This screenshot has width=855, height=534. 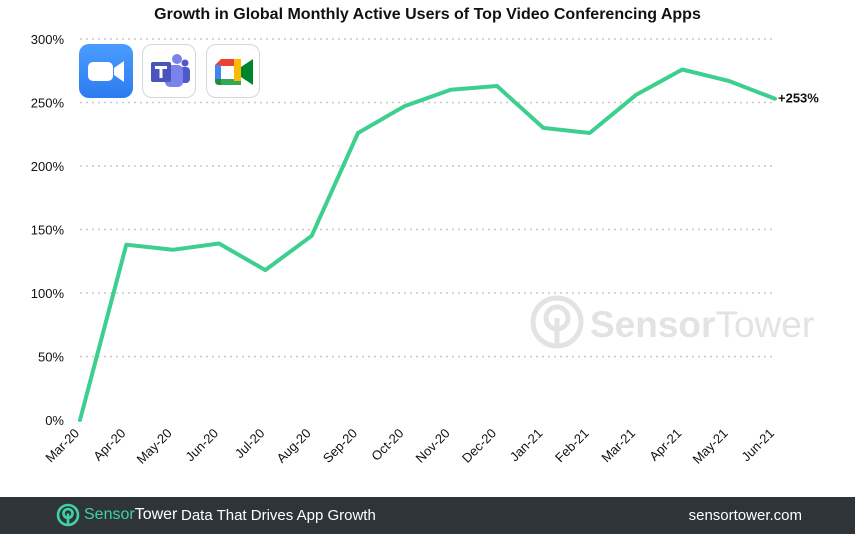 I want to click on y-tick-label: 150%, so click(x=48, y=230).